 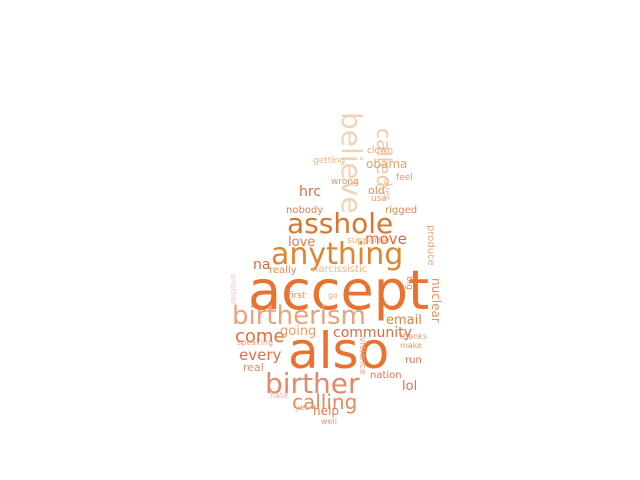 What do you see at coordinates (326, 411) in the screenshot?
I see `word: help` at bounding box center [326, 411].